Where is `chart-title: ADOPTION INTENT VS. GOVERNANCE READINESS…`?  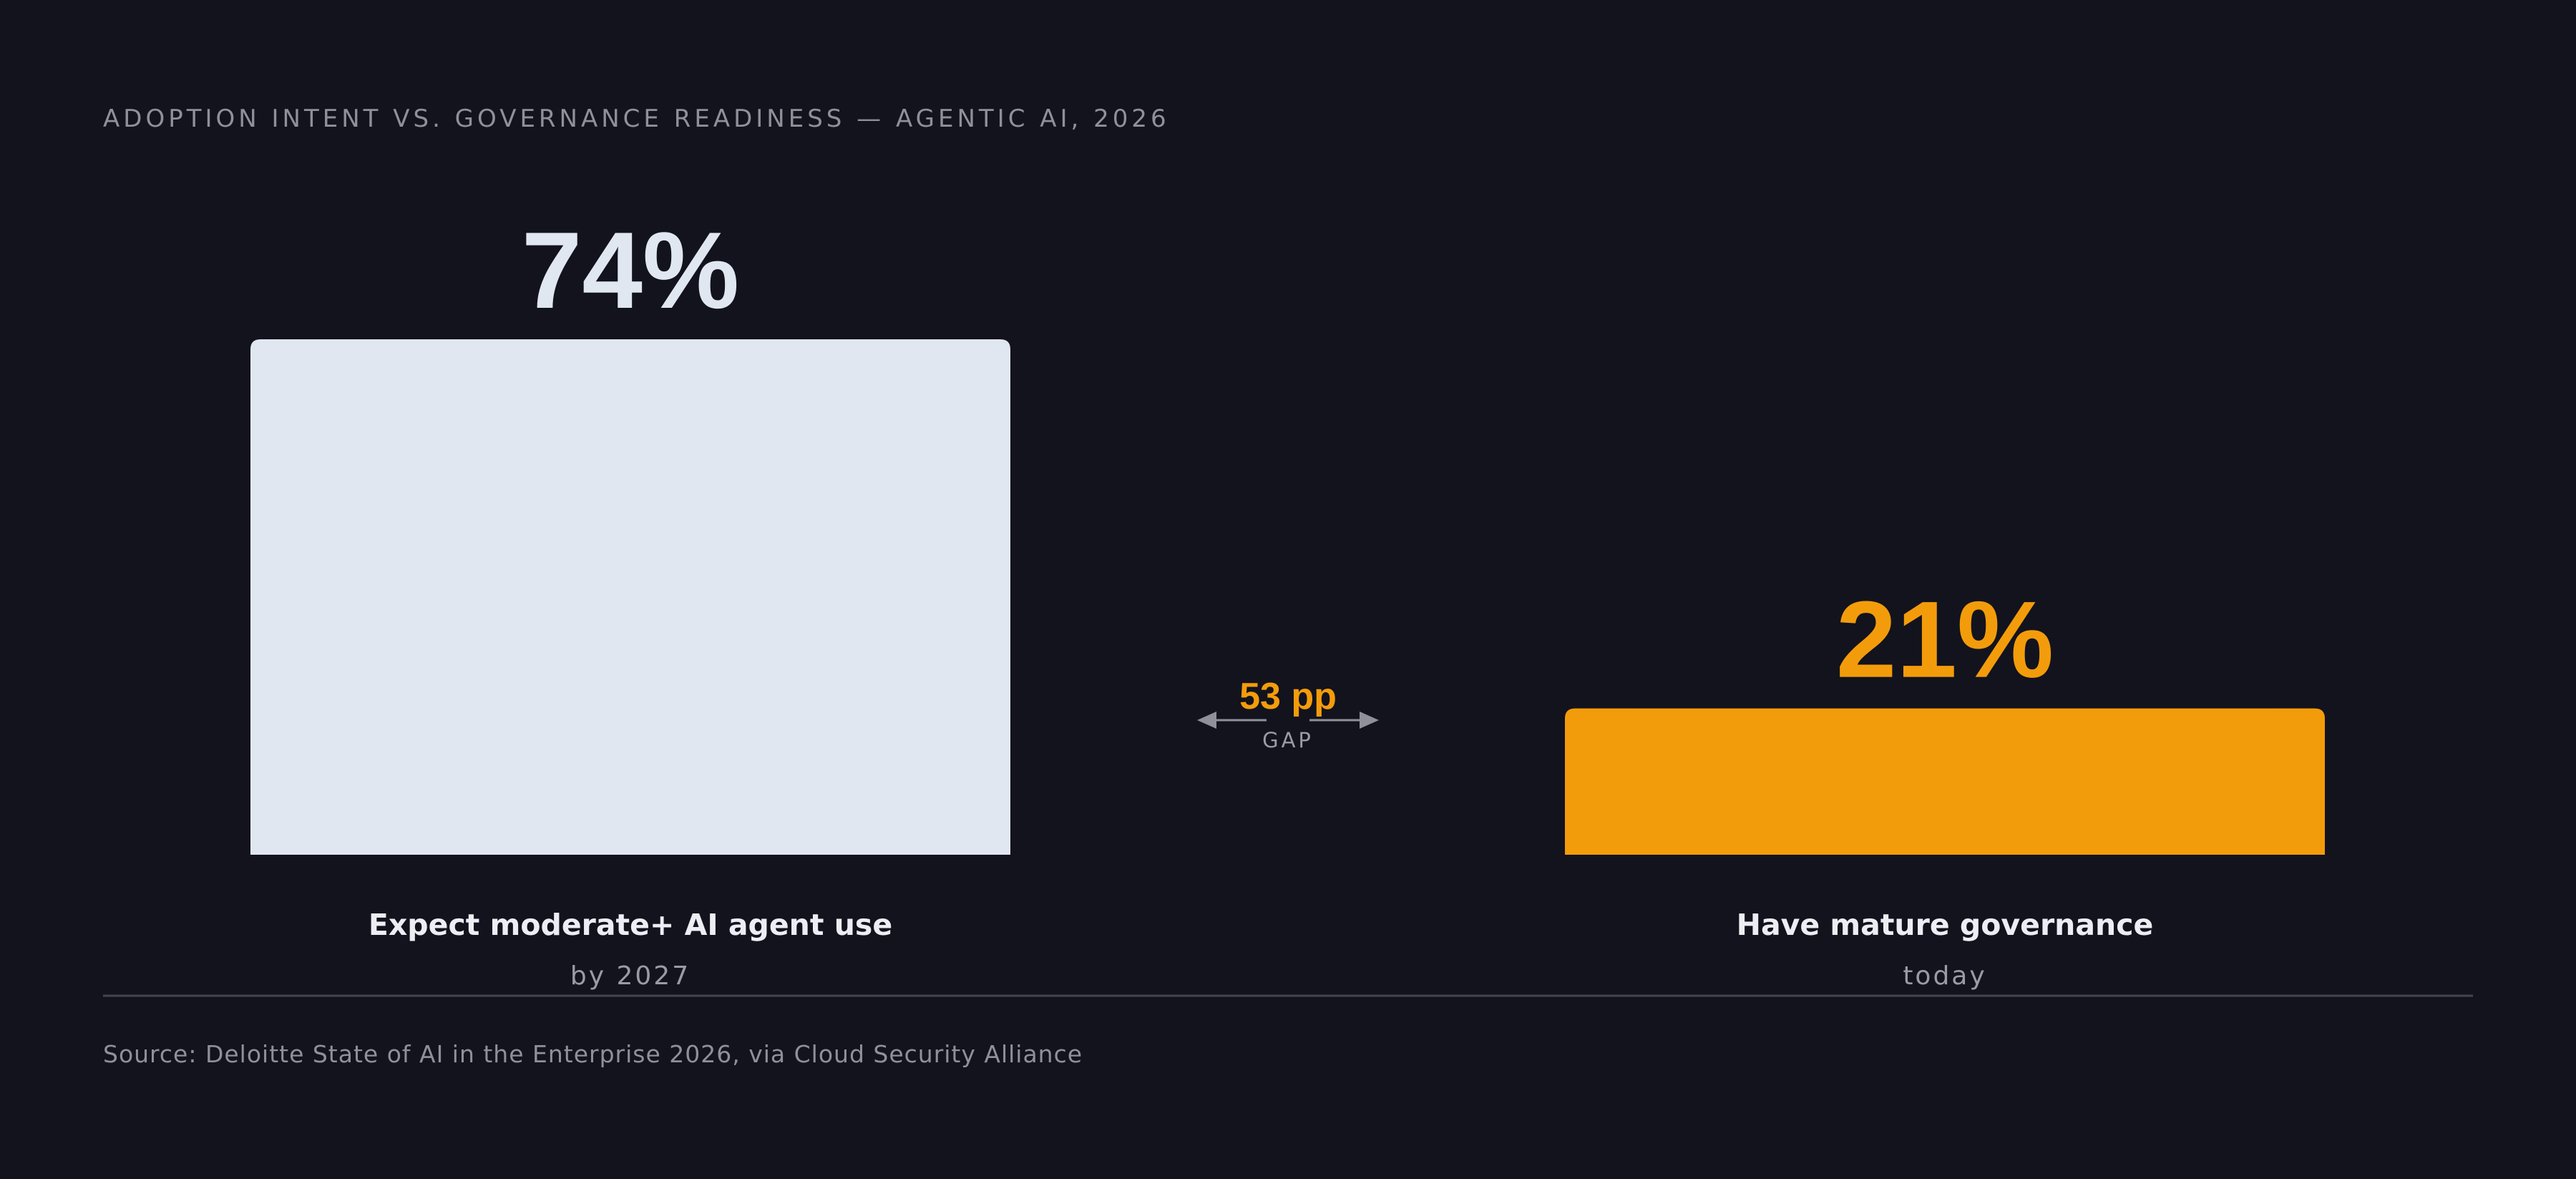 chart-title: ADOPTION INTENT VS. GOVERNANCE READINESS… is located at coordinates (636, 119).